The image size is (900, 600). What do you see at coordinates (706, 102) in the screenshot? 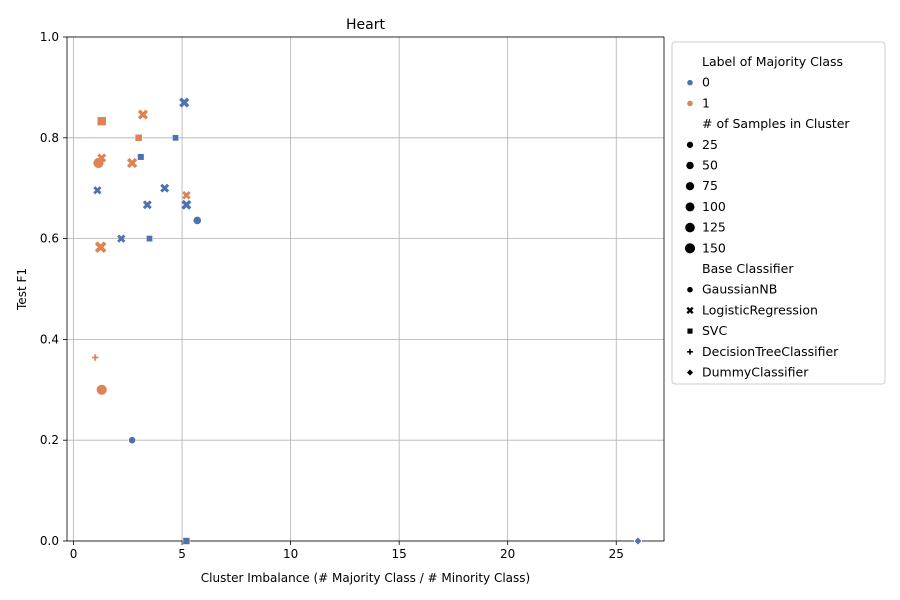
I see `legend-hue-label: 1` at bounding box center [706, 102].